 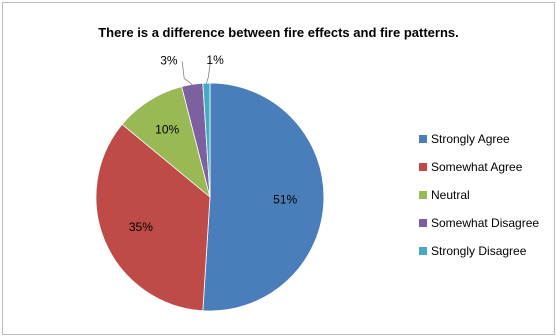 I want to click on legend-item-strongly-disagree: Strongly Disagree, so click(x=479, y=251).